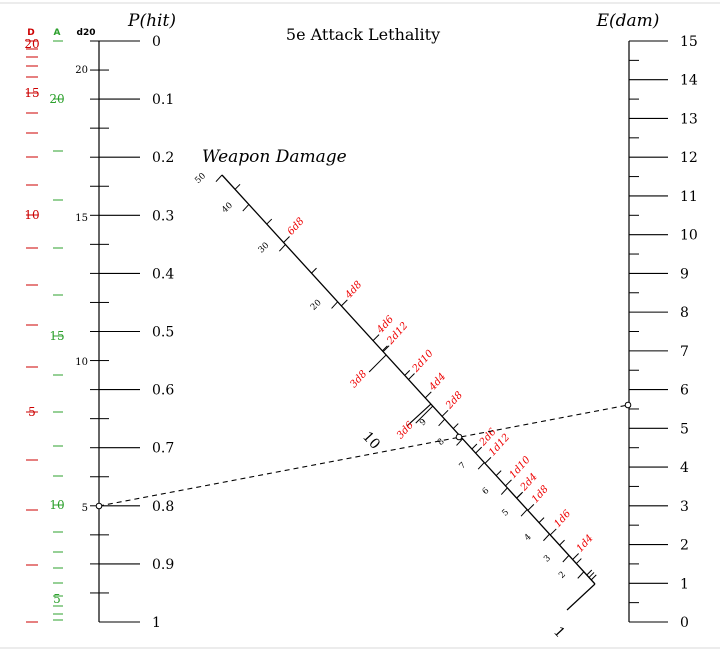  I want to click on dice-label: 4d8, so click(354, 290).